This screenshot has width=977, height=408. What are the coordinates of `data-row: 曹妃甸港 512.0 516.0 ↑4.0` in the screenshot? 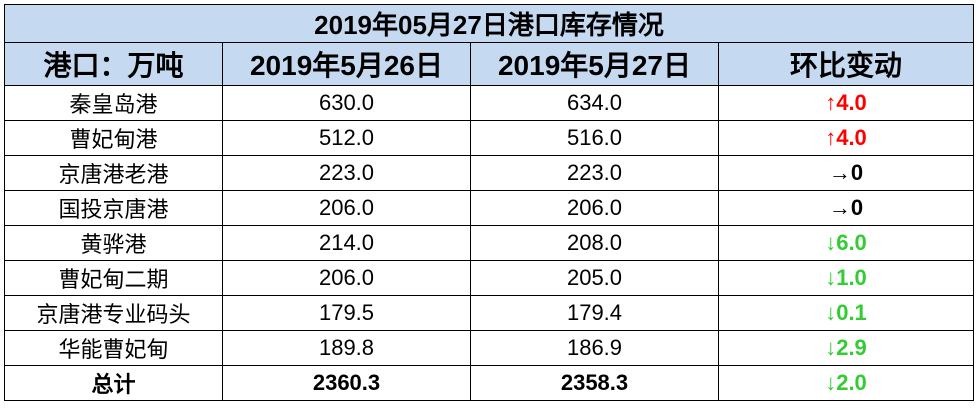 It's located at (489, 138).